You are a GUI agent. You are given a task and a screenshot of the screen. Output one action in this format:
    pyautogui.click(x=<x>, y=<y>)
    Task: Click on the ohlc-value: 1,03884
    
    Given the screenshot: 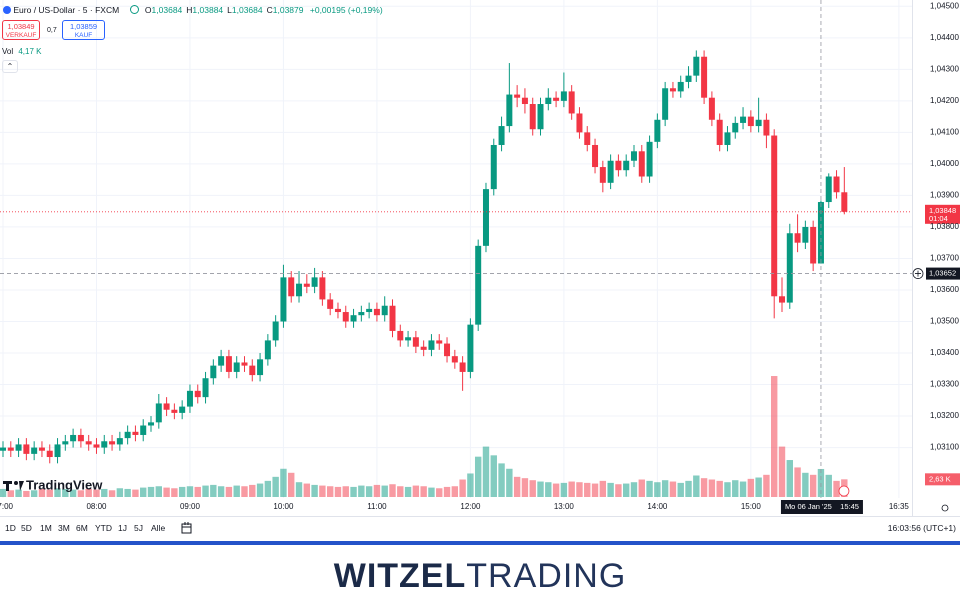 What is the action you would take?
    pyautogui.click(x=208, y=10)
    